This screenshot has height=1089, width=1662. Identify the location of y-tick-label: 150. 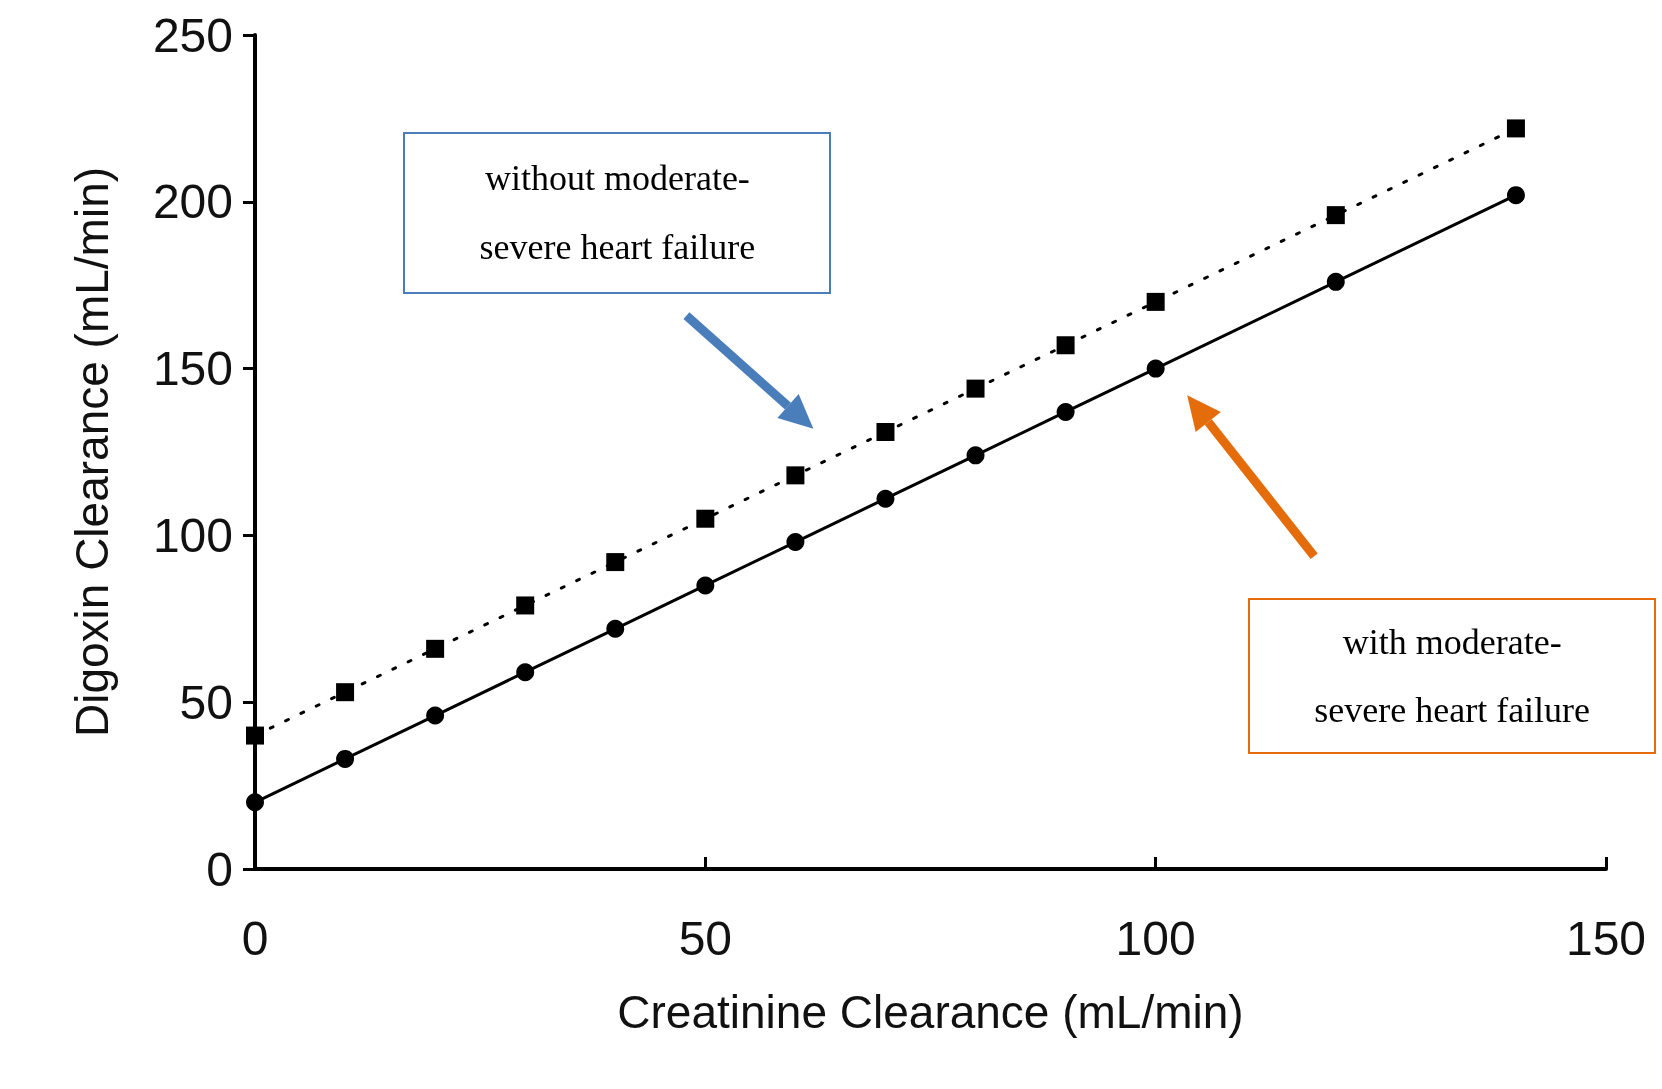
(192, 369).